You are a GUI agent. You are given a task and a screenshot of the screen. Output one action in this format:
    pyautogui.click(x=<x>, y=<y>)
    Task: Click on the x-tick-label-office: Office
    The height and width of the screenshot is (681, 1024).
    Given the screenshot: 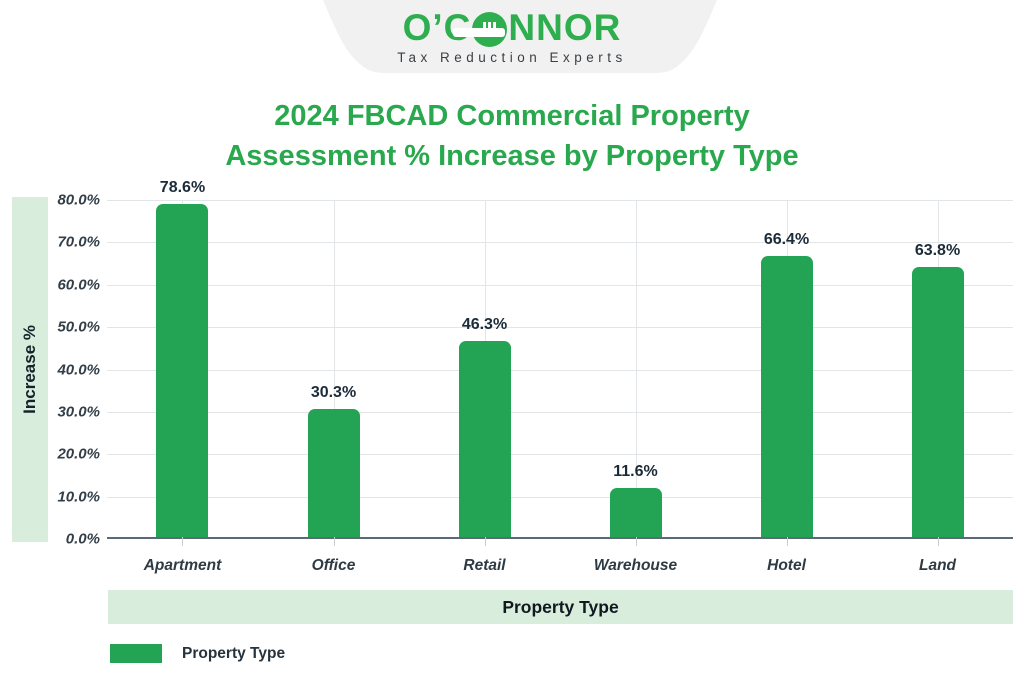 What is the action you would take?
    pyautogui.click(x=333, y=565)
    